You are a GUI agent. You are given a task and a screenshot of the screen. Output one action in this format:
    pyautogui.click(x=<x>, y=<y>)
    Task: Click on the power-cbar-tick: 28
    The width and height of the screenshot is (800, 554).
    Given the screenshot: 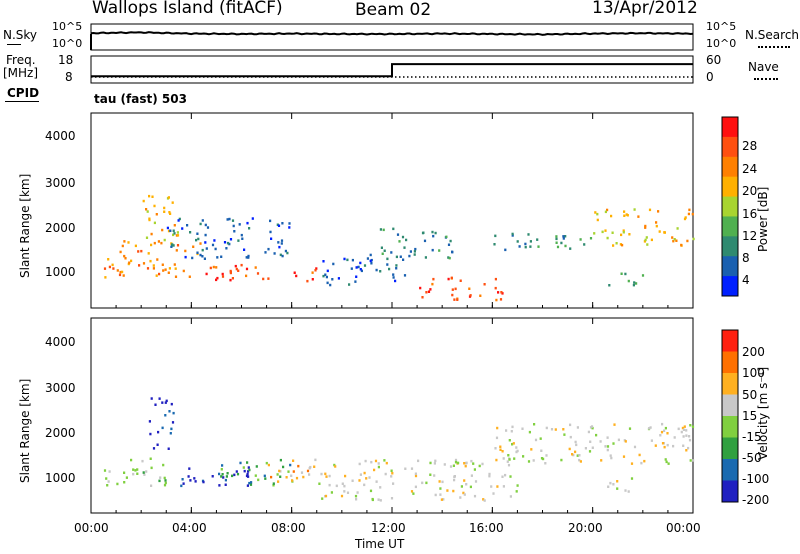 What is the action you would take?
    pyautogui.click(x=750, y=146)
    